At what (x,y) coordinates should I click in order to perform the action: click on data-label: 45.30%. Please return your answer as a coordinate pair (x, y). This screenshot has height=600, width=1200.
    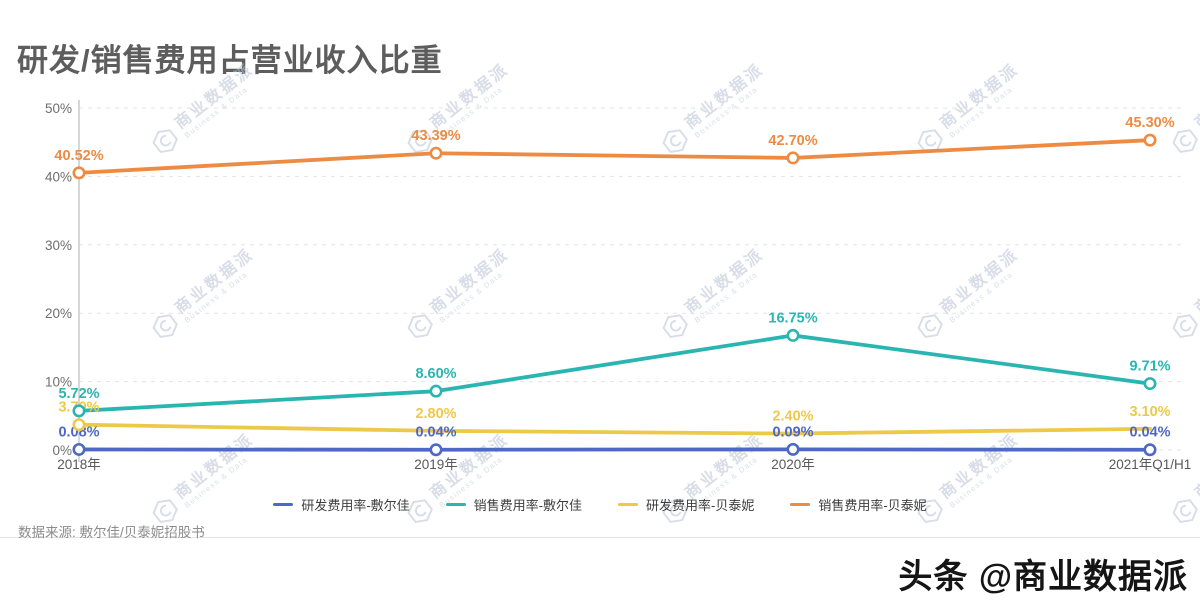
    Looking at the image, I should click on (1149, 123).